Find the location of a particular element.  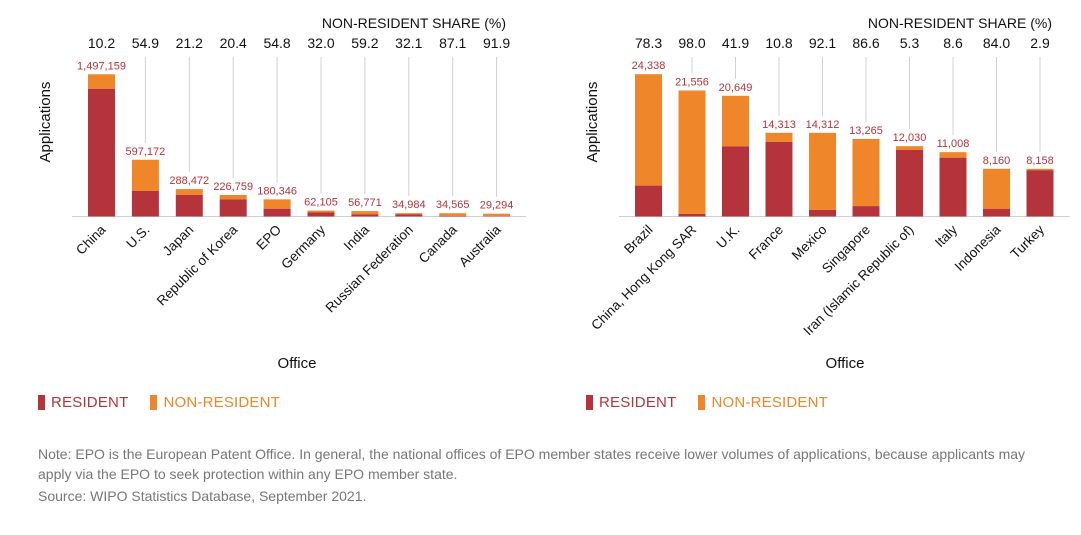

legend-left: RESIDENT NON-RESIDENT is located at coordinates (159, 402).